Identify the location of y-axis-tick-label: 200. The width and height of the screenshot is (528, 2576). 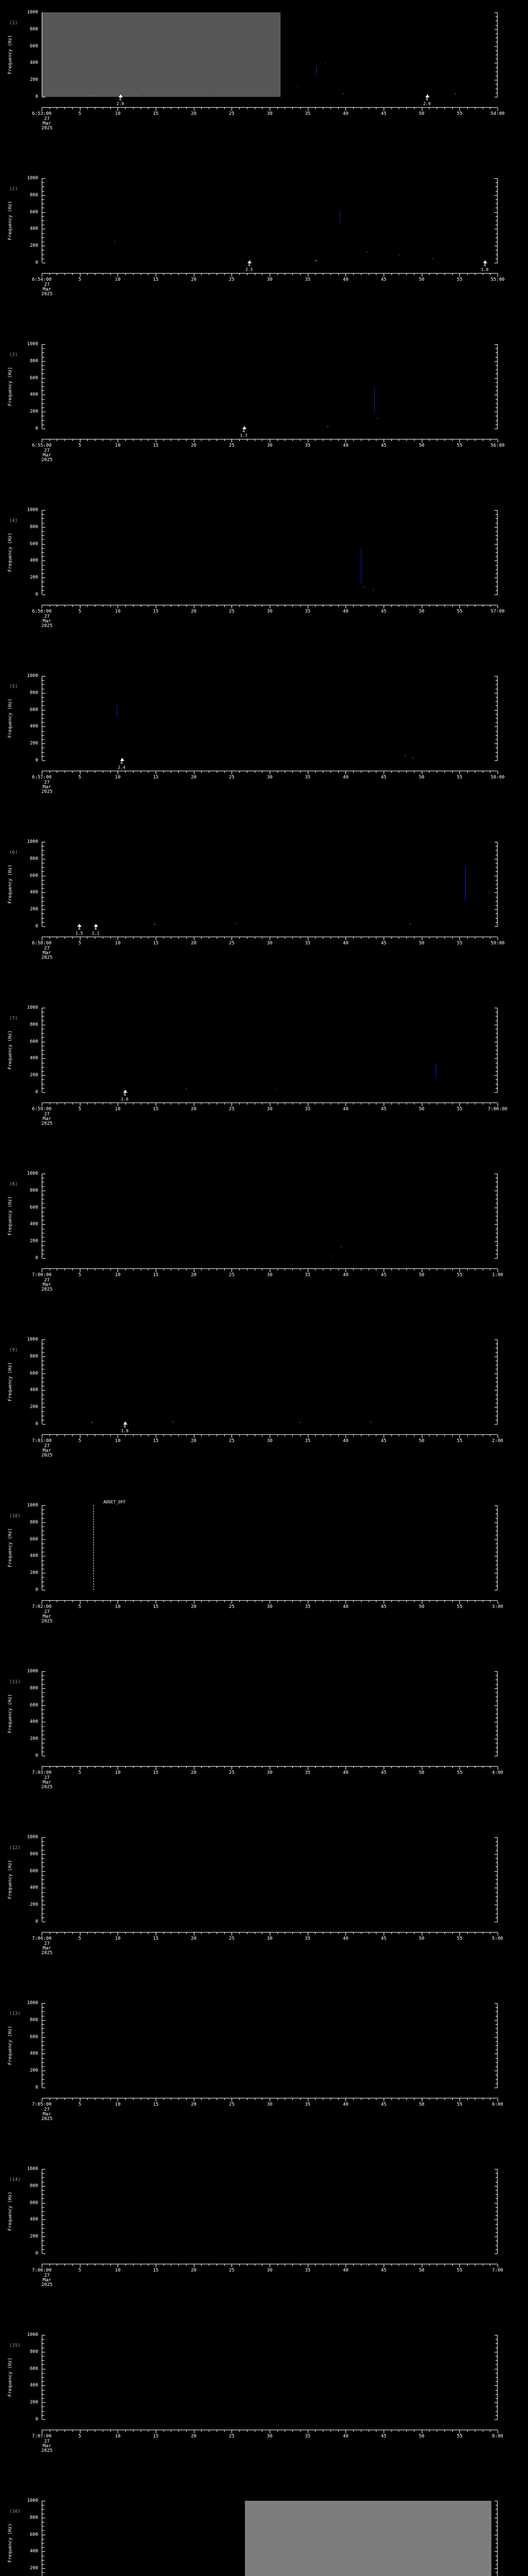
(33, 909).